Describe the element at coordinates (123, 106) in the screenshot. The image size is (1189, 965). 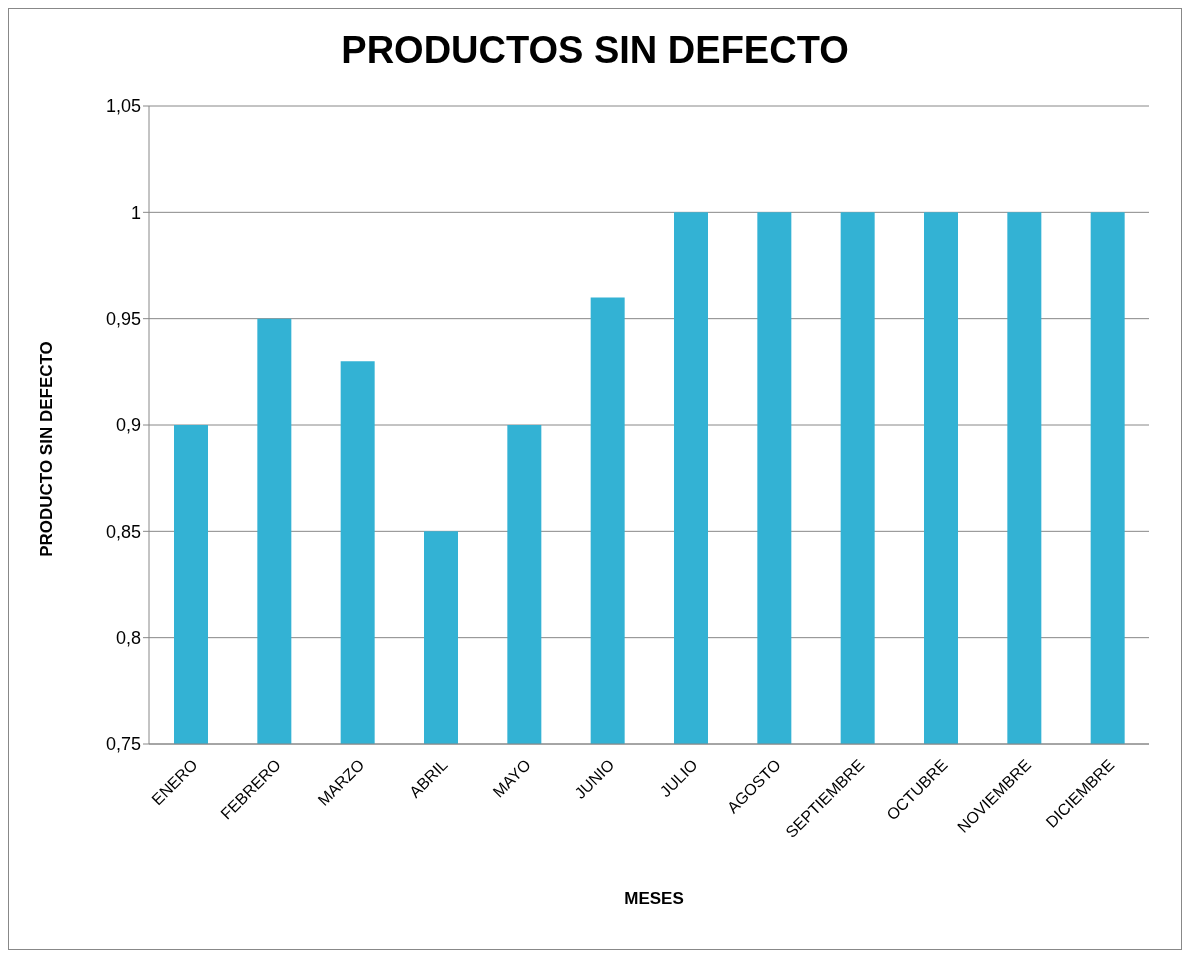
I see `y-tick-label: 1,05` at that location.